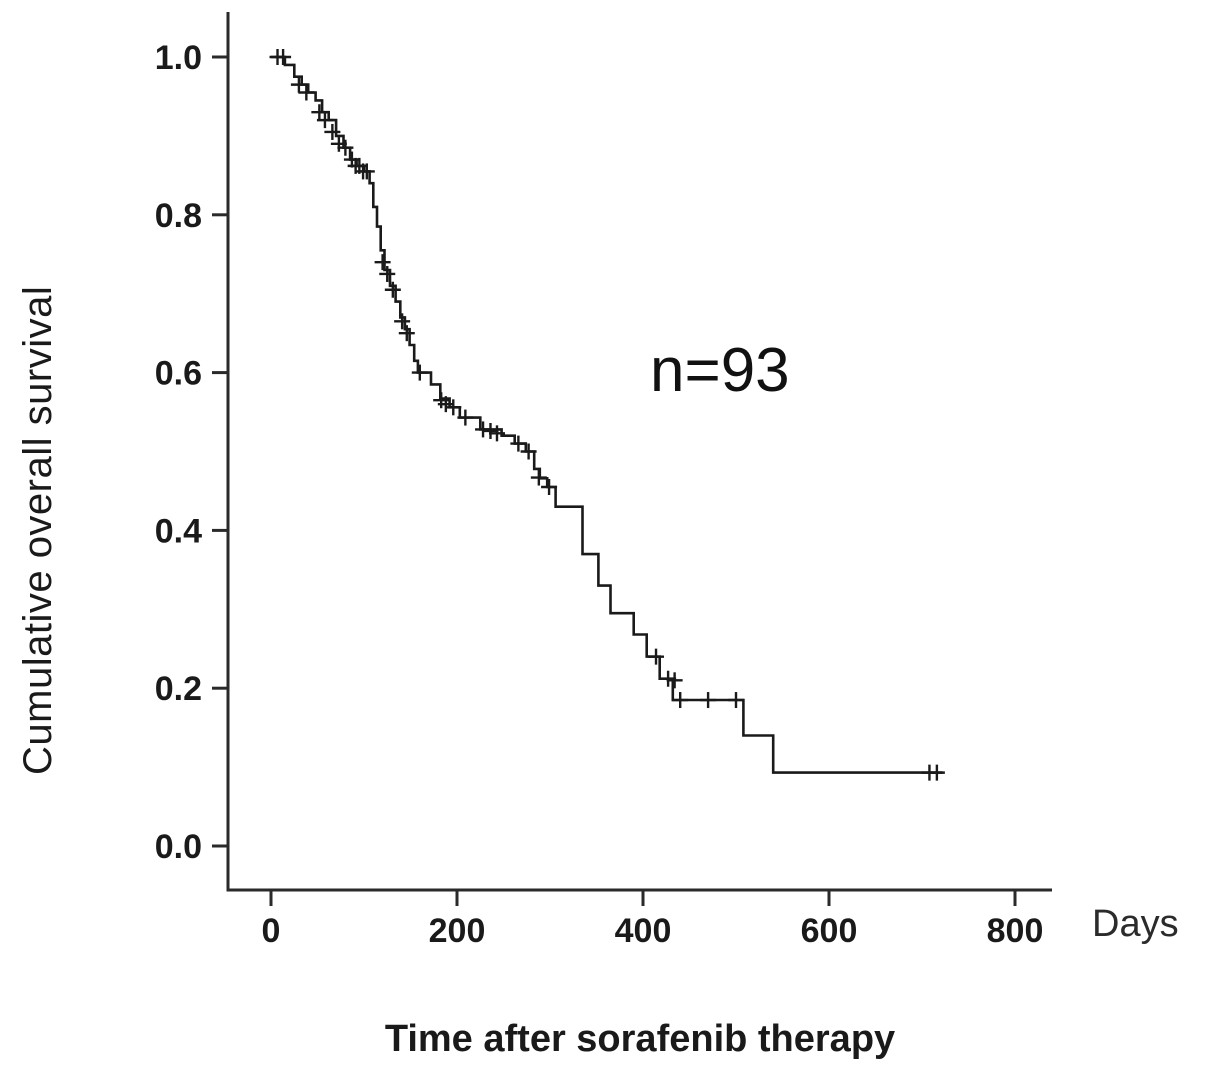  What do you see at coordinates (1015, 931) in the screenshot?
I see `x-tick-label: 800` at bounding box center [1015, 931].